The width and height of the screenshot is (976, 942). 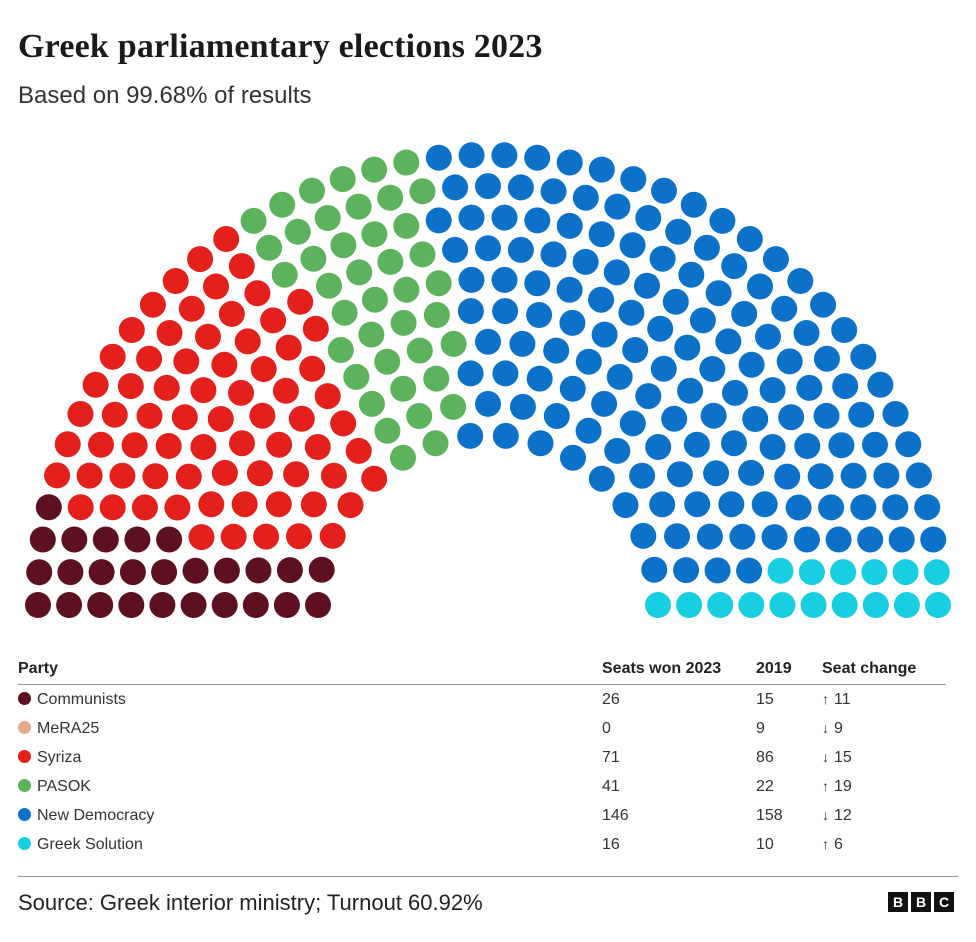 I want to click on party-name: Greek Solution, so click(x=90, y=844).